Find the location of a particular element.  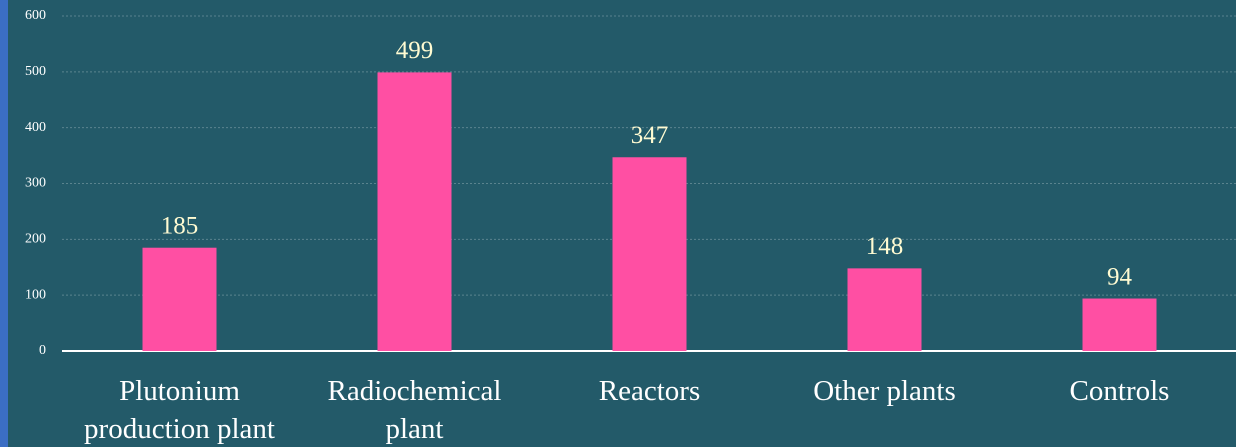

y-tick-label: 200 is located at coordinates (35, 239).